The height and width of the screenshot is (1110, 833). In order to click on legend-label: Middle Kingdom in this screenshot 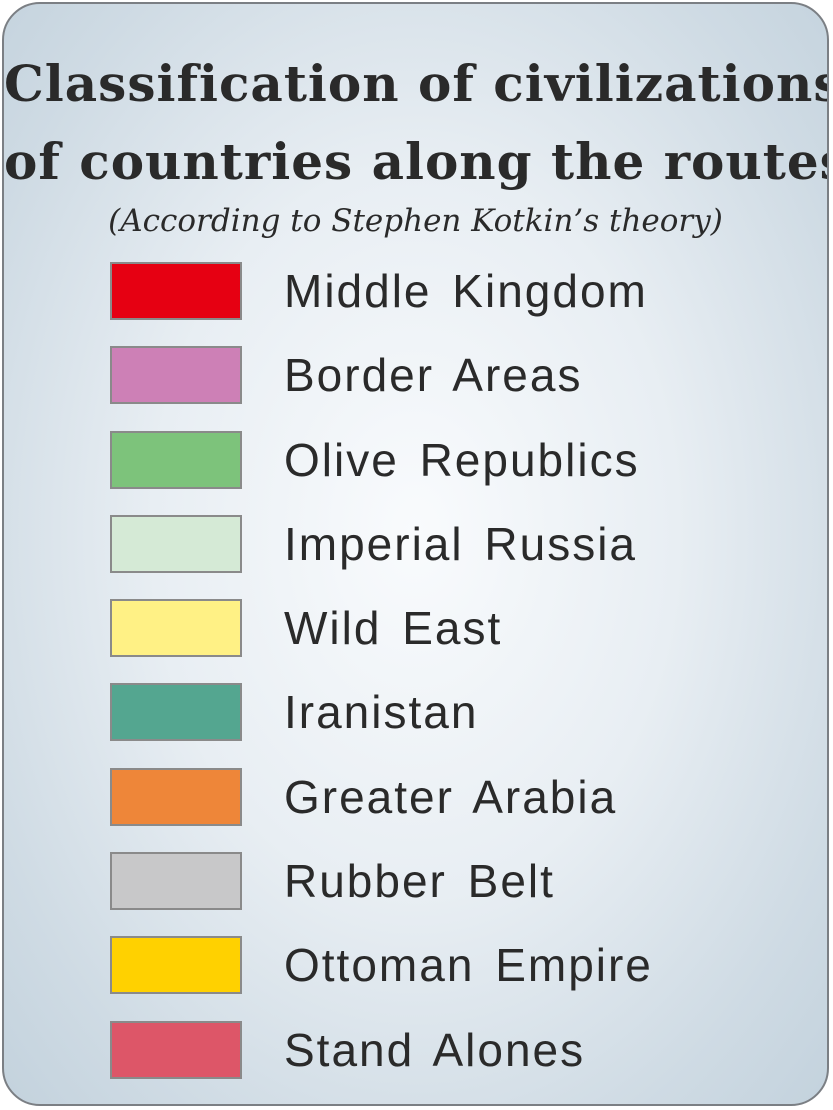, I will do `click(466, 291)`.